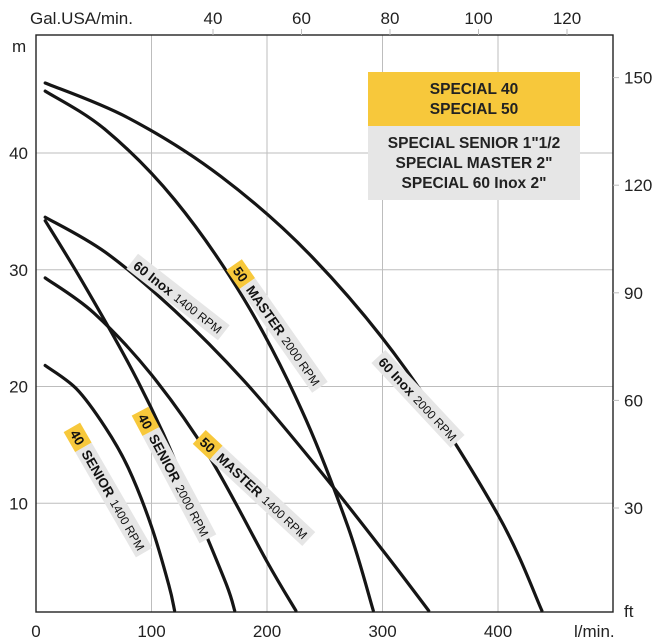 The image size is (672, 643). Describe the element at coordinates (498, 631) in the screenshot. I see `x-tick-label: 400` at that location.